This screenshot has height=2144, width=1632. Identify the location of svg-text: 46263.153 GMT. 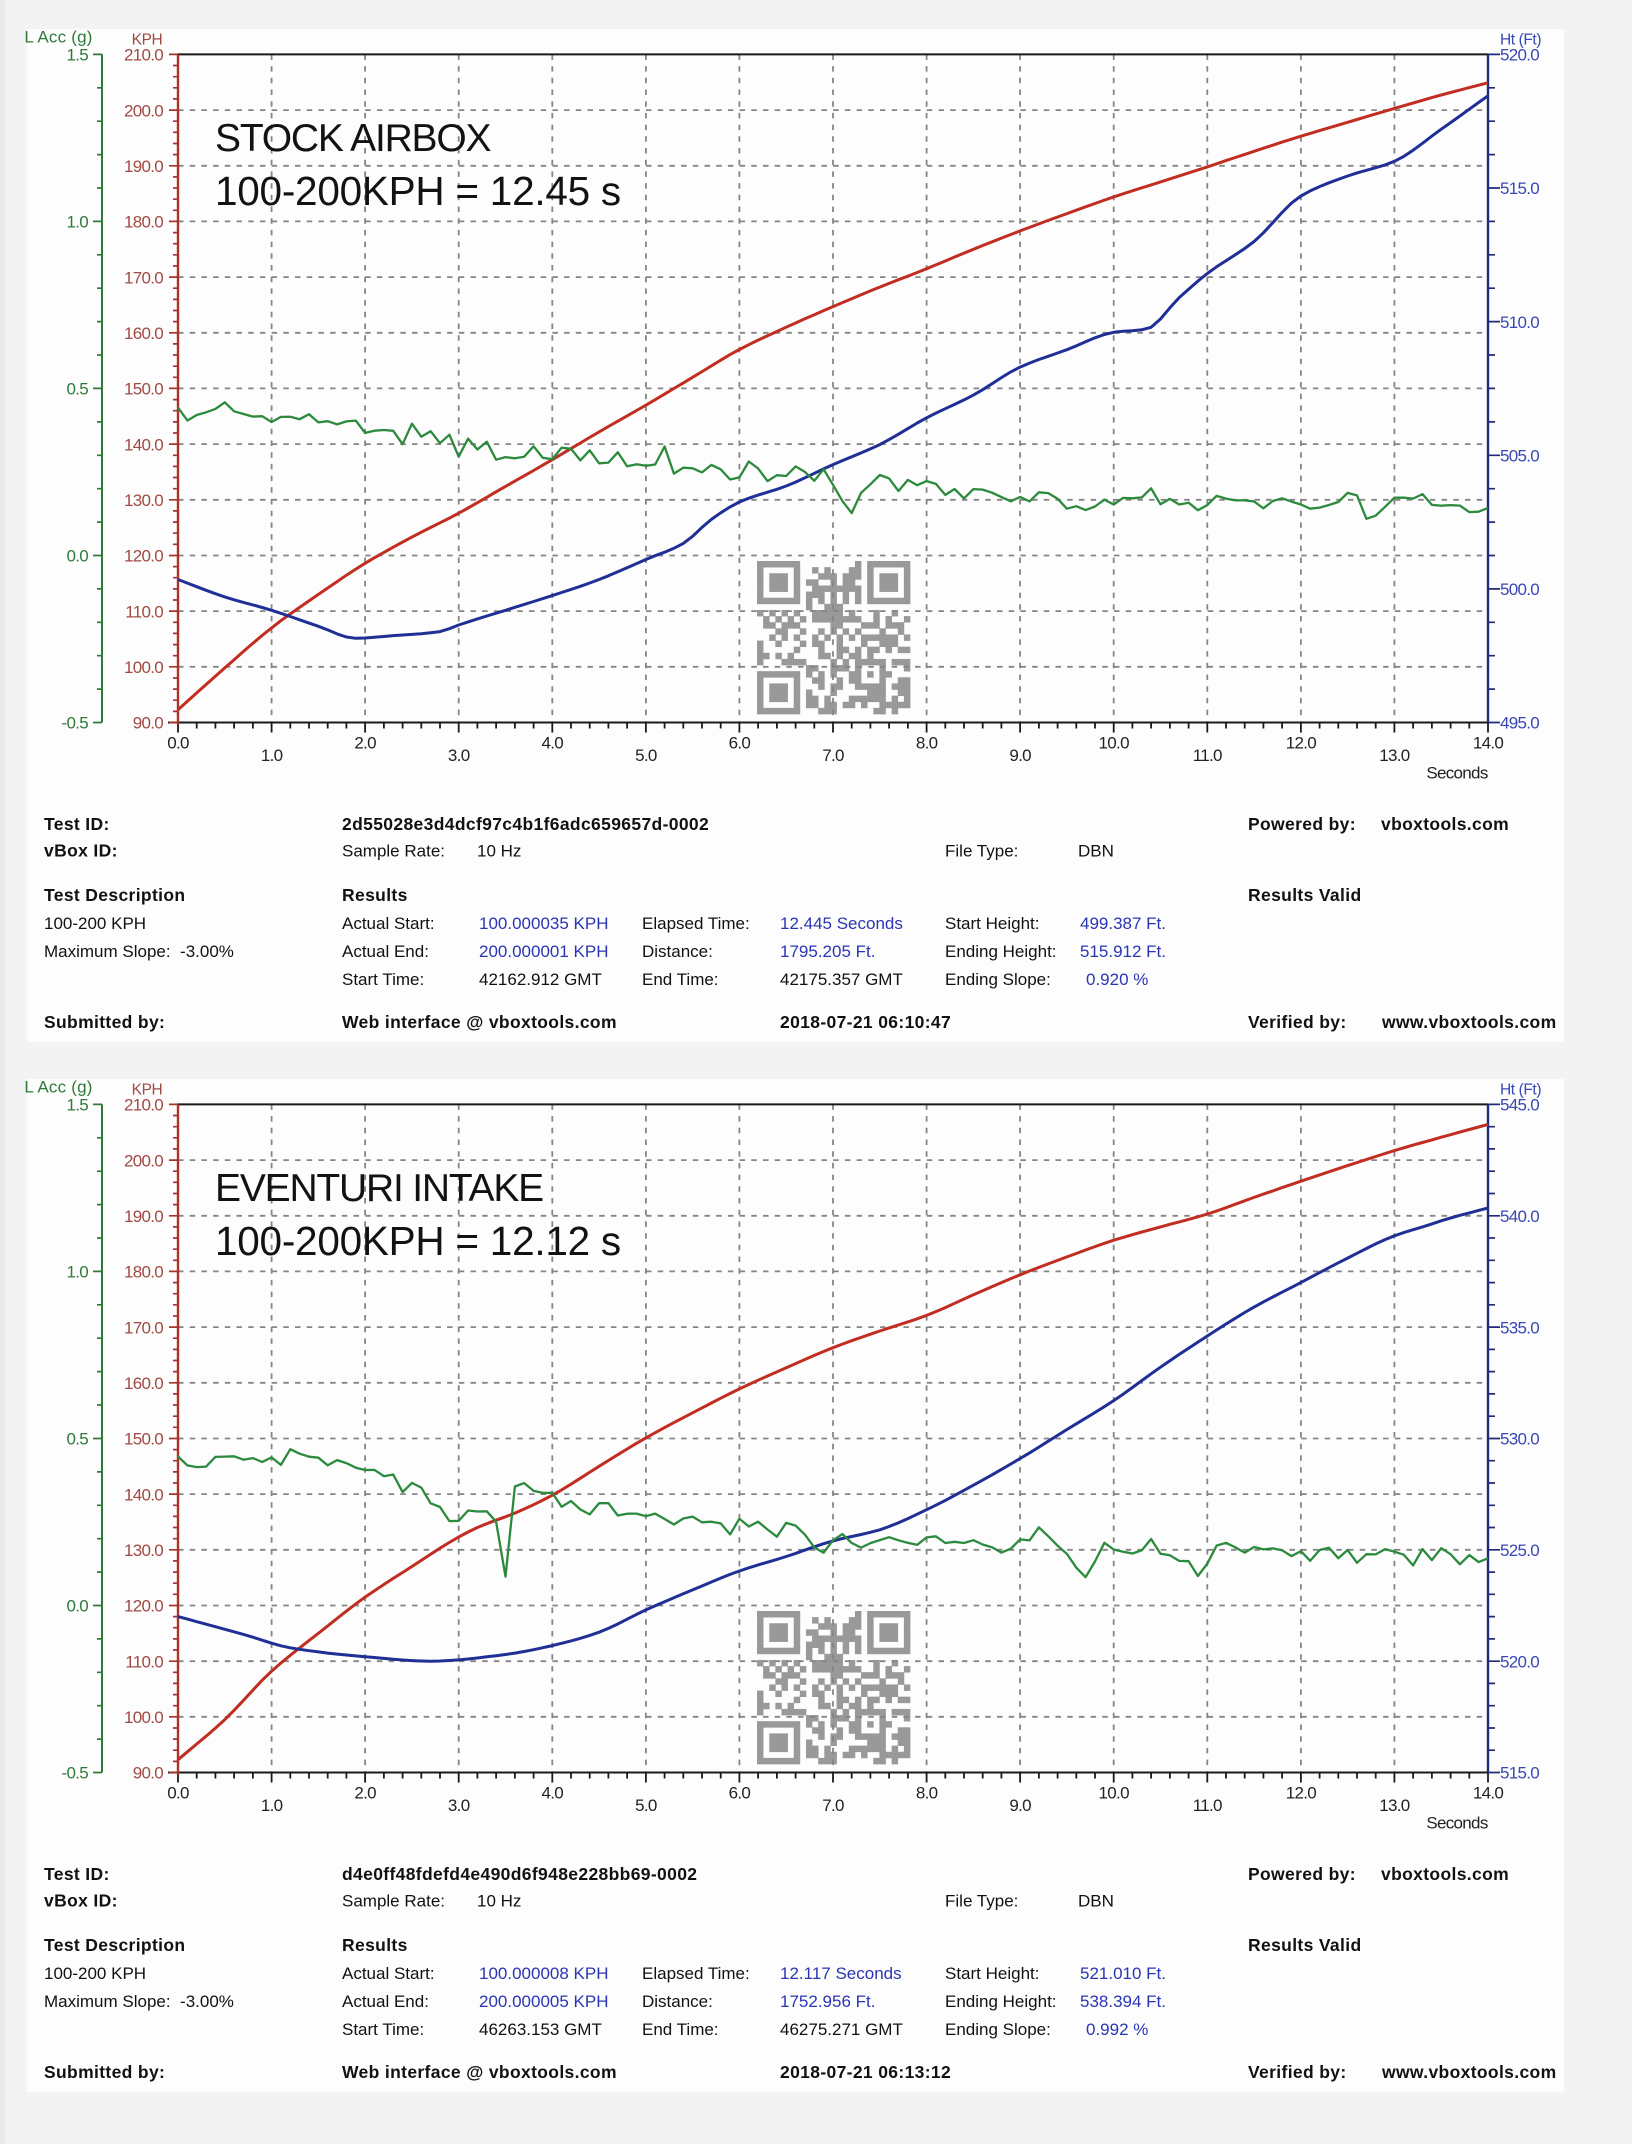
(540, 2029).